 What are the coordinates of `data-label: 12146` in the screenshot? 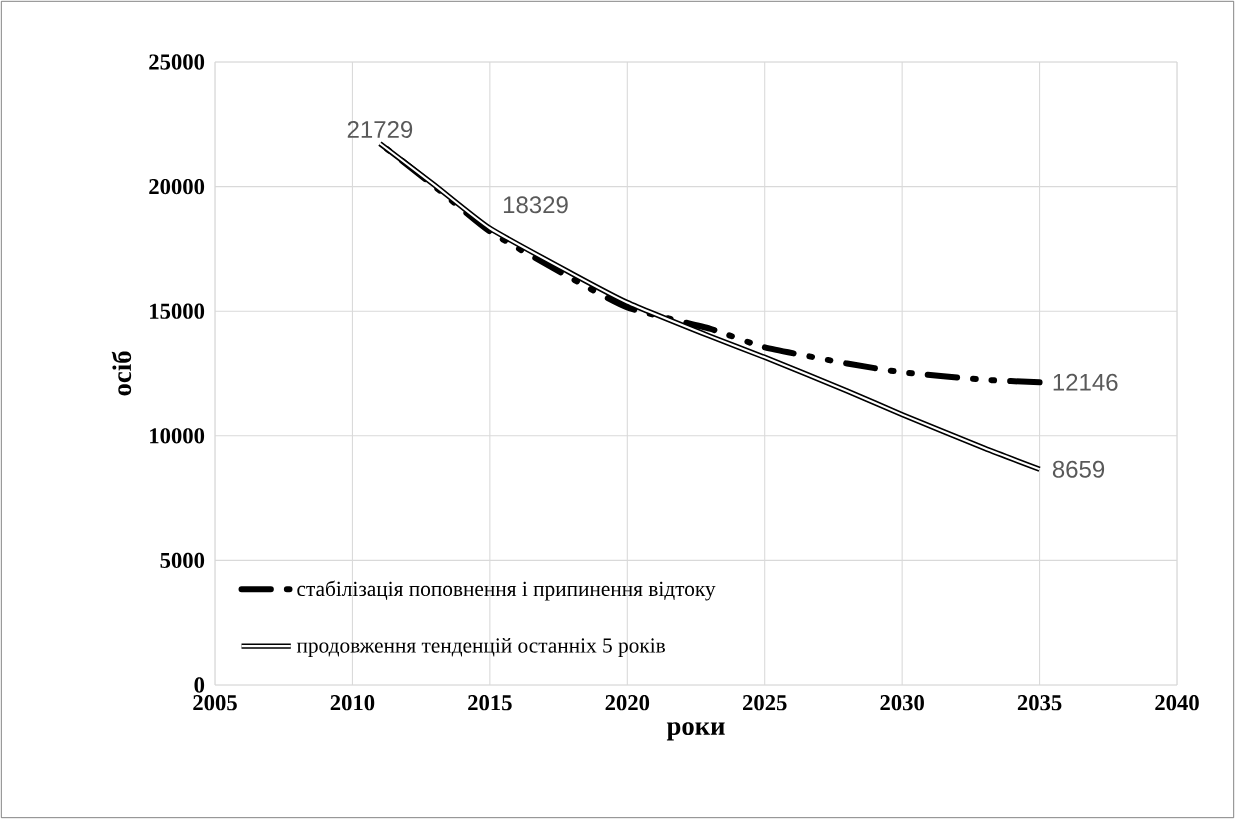 It's located at (1085, 382).